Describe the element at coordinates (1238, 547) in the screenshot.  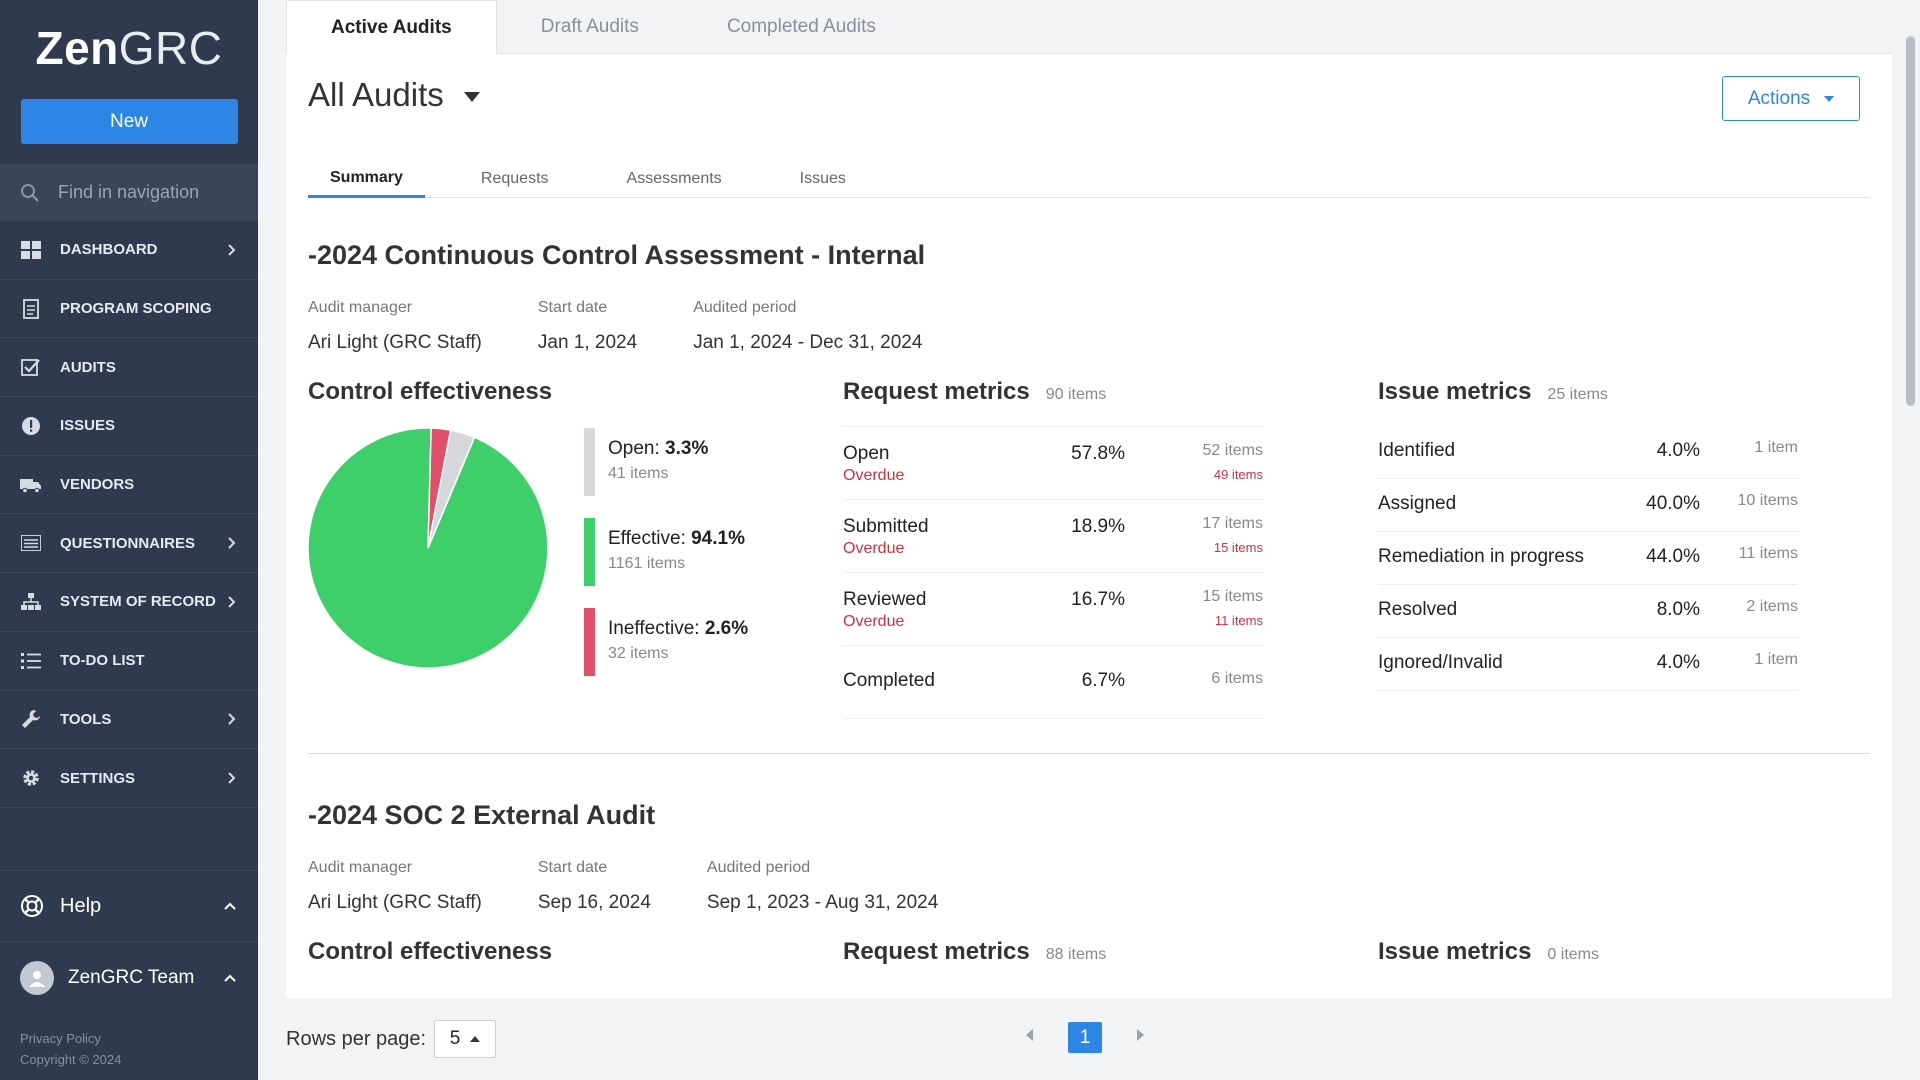
I see `overdue-items: 15 items` at that location.